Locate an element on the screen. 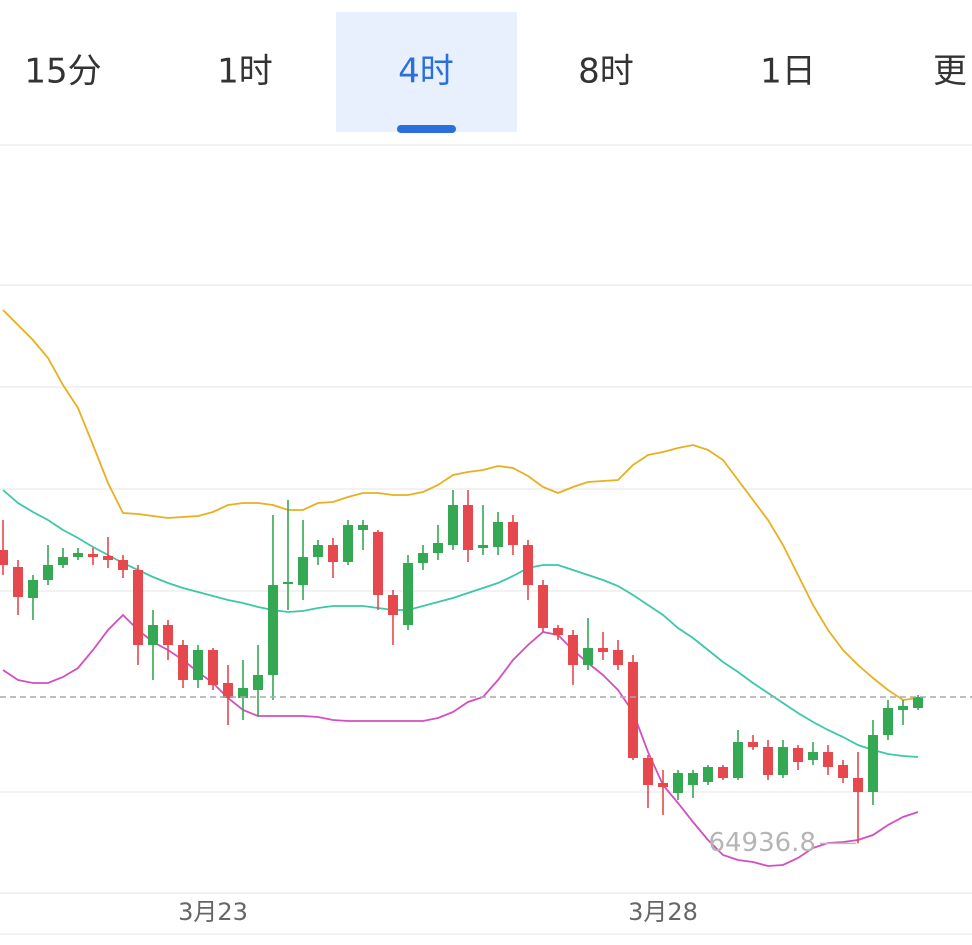  tab: 15分 is located at coordinates (62, 72).